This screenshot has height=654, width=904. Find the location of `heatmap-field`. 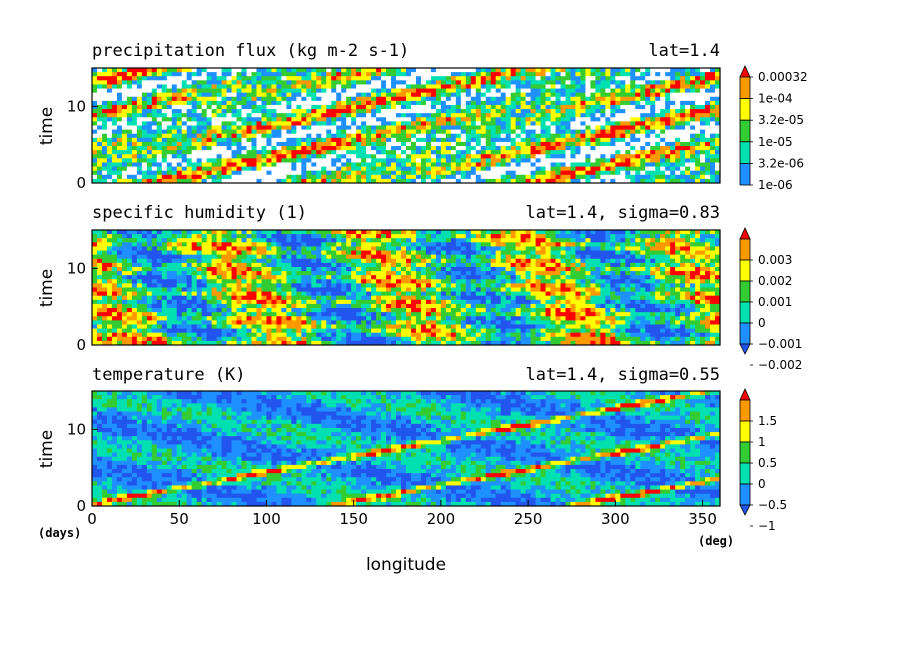

heatmap-field is located at coordinates (406, 287).